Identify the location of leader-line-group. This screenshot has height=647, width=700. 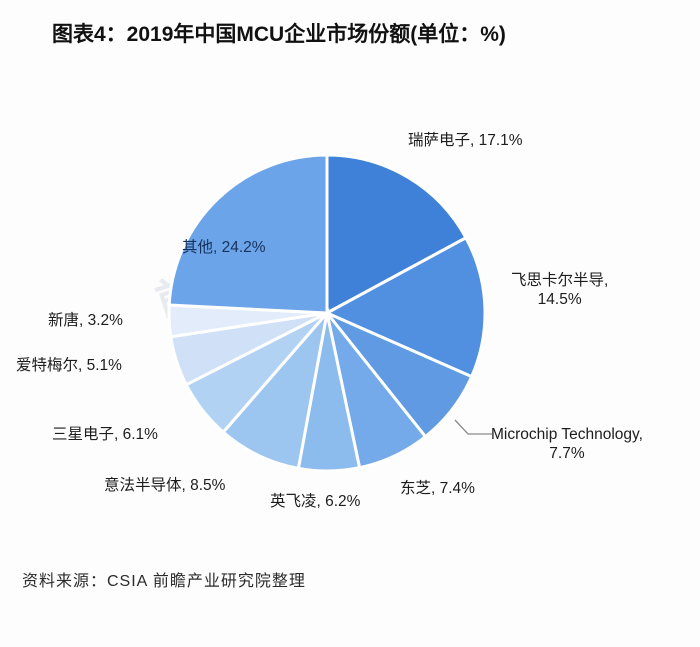
(473, 427).